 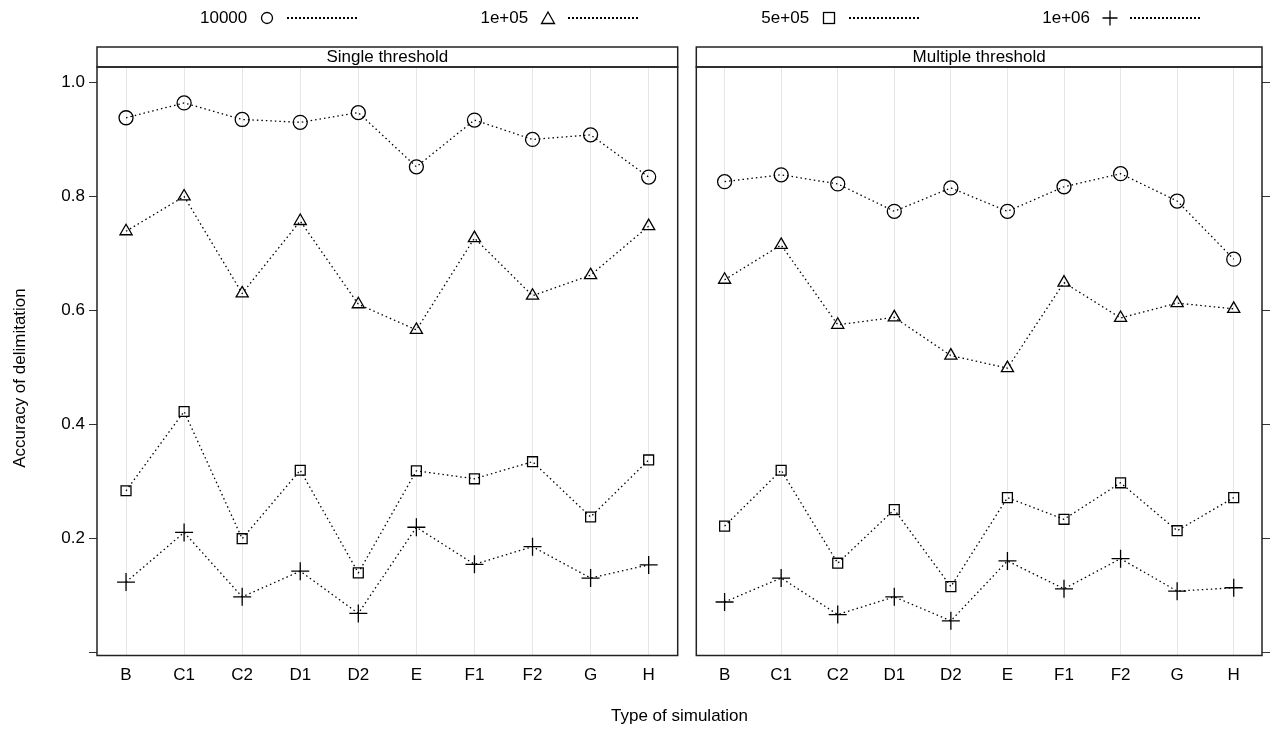 I want to click on x-axis-title: Type of simulation, so click(x=679, y=716).